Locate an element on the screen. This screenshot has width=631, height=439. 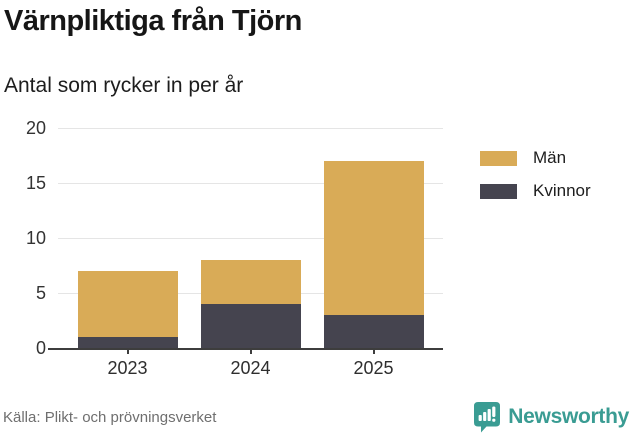
brand-logo: Newsworthy is located at coordinates (551, 417).